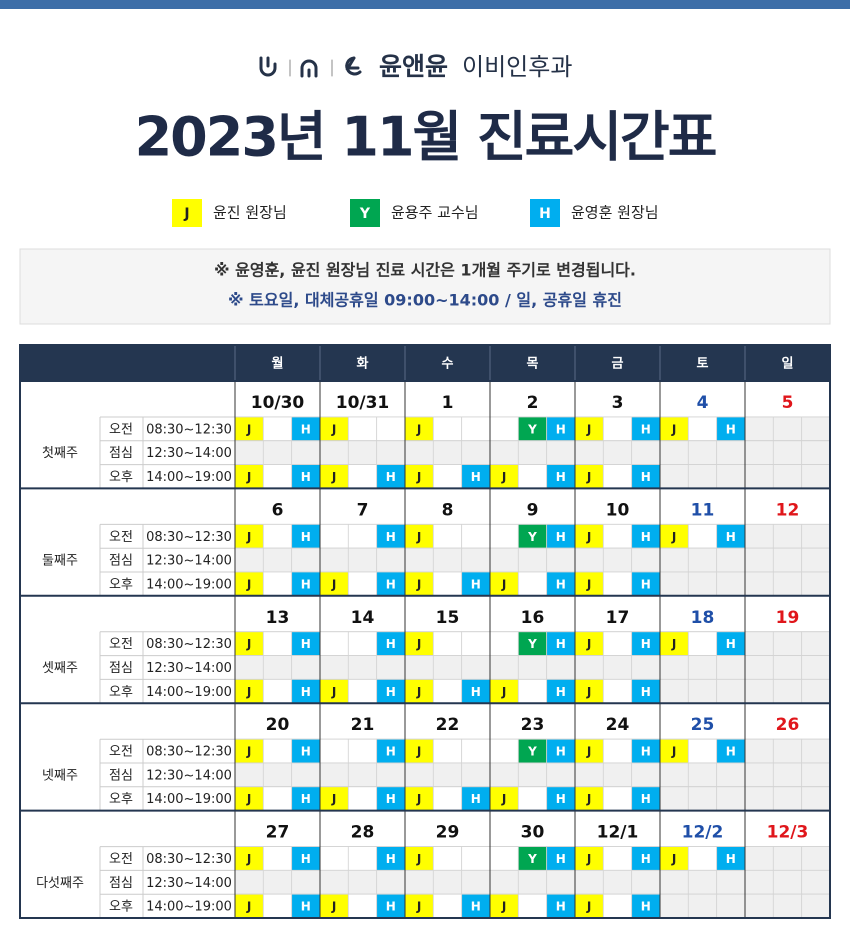 This screenshot has height=950, width=850. I want to click on date-label: 10/31, so click(363, 403).